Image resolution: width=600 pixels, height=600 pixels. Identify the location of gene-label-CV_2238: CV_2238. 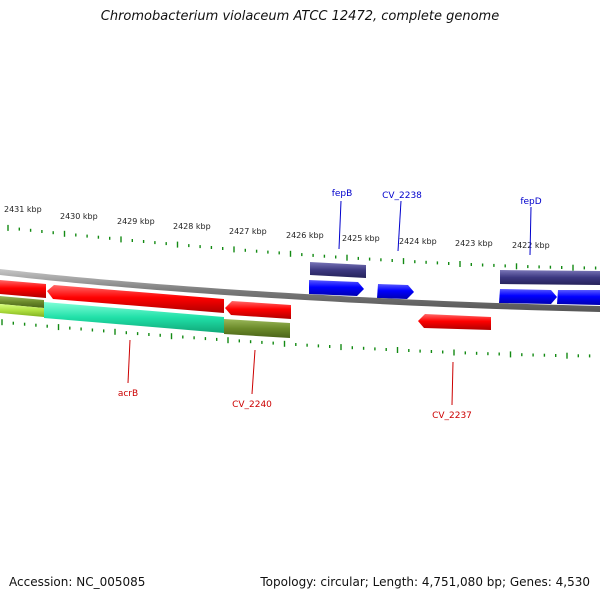
(402, 196).